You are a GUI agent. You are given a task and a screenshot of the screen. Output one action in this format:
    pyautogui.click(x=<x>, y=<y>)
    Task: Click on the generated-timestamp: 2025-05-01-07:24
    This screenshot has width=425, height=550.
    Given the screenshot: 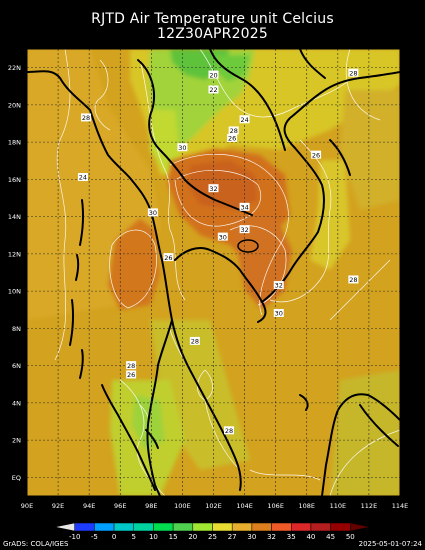 What is the action you would take?
    pyautogui.click(x=390, y=544)
    